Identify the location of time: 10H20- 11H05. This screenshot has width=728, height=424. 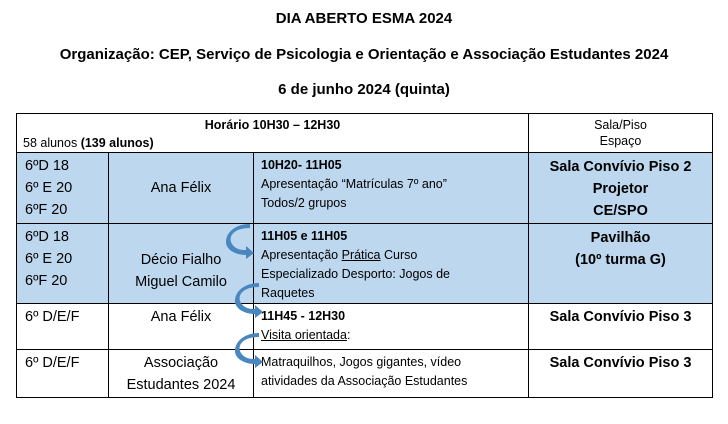
(301, 165).